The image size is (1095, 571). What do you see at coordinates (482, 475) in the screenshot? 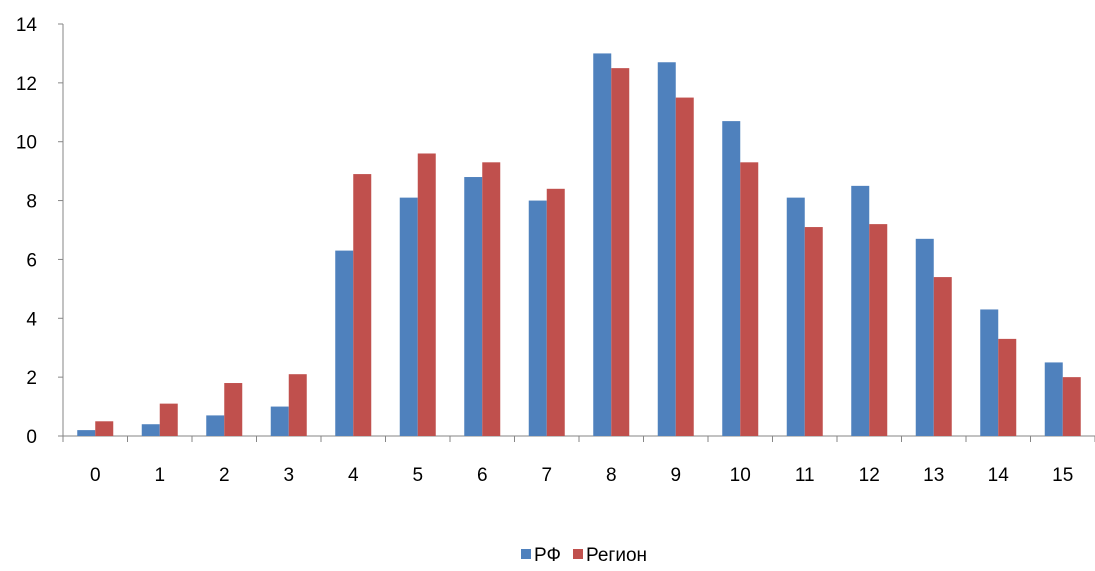
I see `x-tick-label: 6` at bounding box center [482, 475].